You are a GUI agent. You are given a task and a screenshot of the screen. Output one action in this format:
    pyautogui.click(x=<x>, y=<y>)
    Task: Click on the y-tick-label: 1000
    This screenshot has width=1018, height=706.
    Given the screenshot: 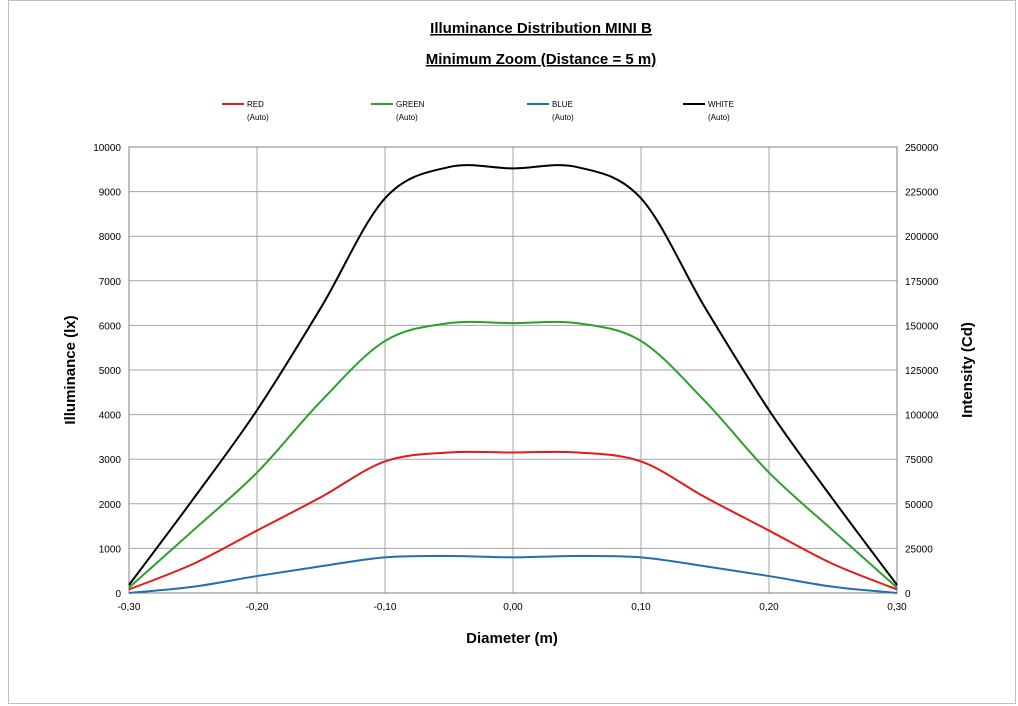 What is the action you would take?
    pyautogui.click(x=110, y=549)
    